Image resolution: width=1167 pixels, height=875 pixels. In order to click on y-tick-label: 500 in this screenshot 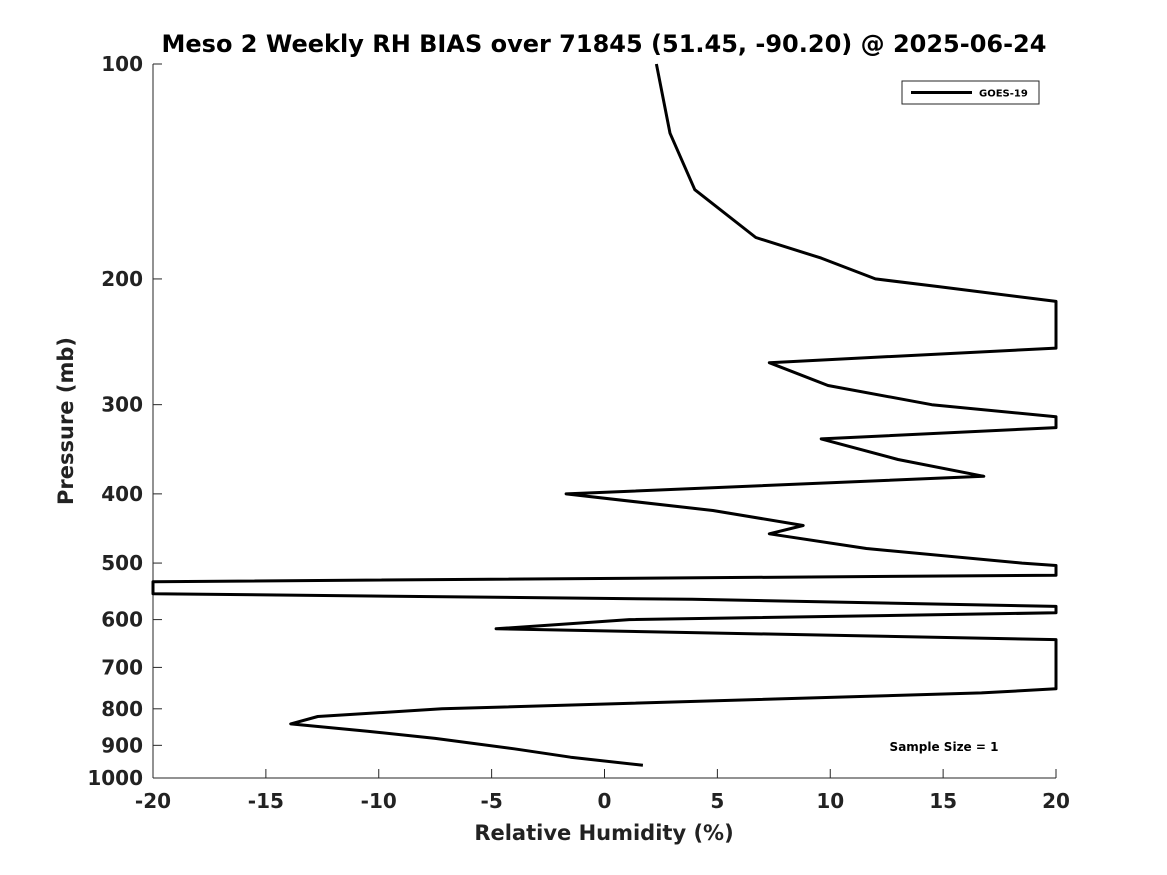, I will do `click(122, 563)`.